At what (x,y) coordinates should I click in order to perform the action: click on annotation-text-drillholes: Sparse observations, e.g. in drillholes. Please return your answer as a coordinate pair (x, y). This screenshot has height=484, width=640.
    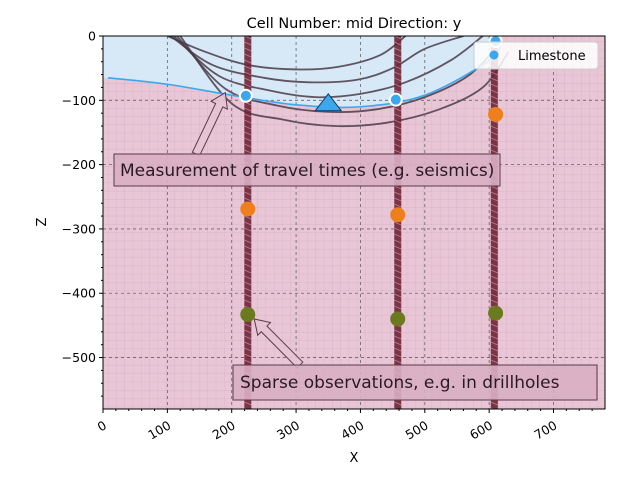
    Looking at the image, I should click on (400, 383).